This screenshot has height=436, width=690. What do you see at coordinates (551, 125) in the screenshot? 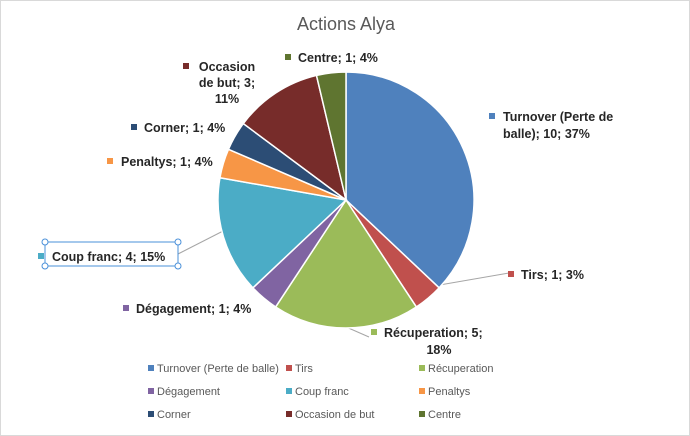
I see `data-label-turnover-perte-de-balle: Turnover (Perte de balle); 10; 37%` at bounding box center [551, 125].